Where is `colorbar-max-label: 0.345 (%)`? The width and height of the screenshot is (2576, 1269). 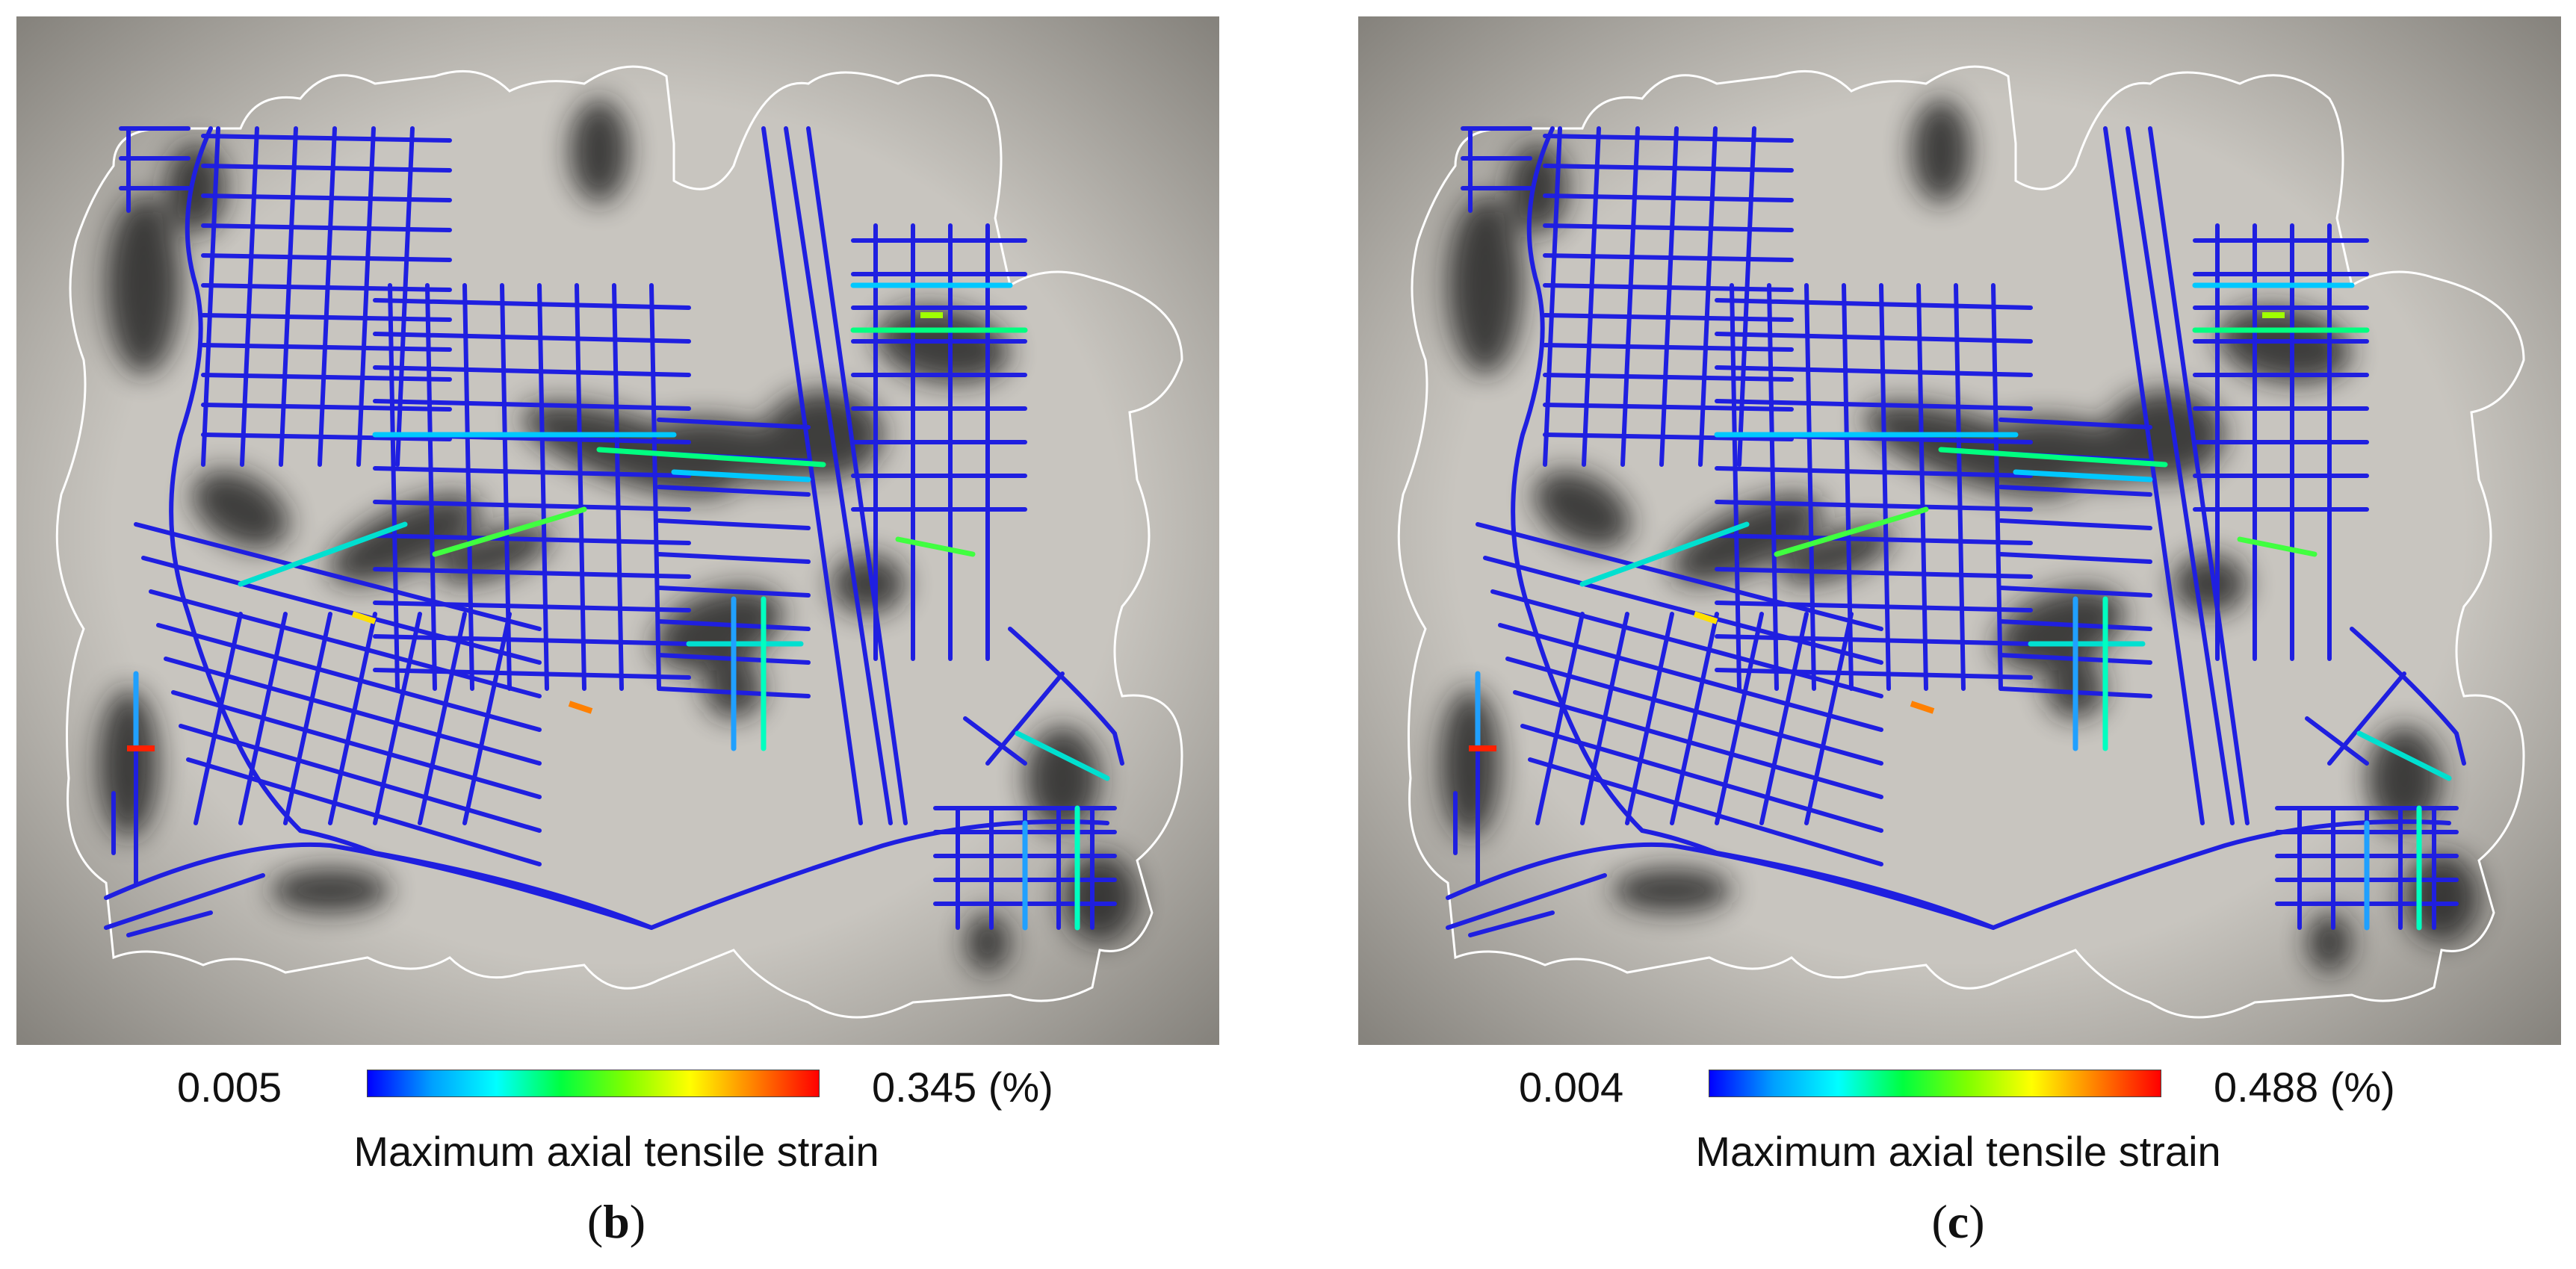
colorbar-max-label: 0.345 (%) is located at coordinates (962, 1087).